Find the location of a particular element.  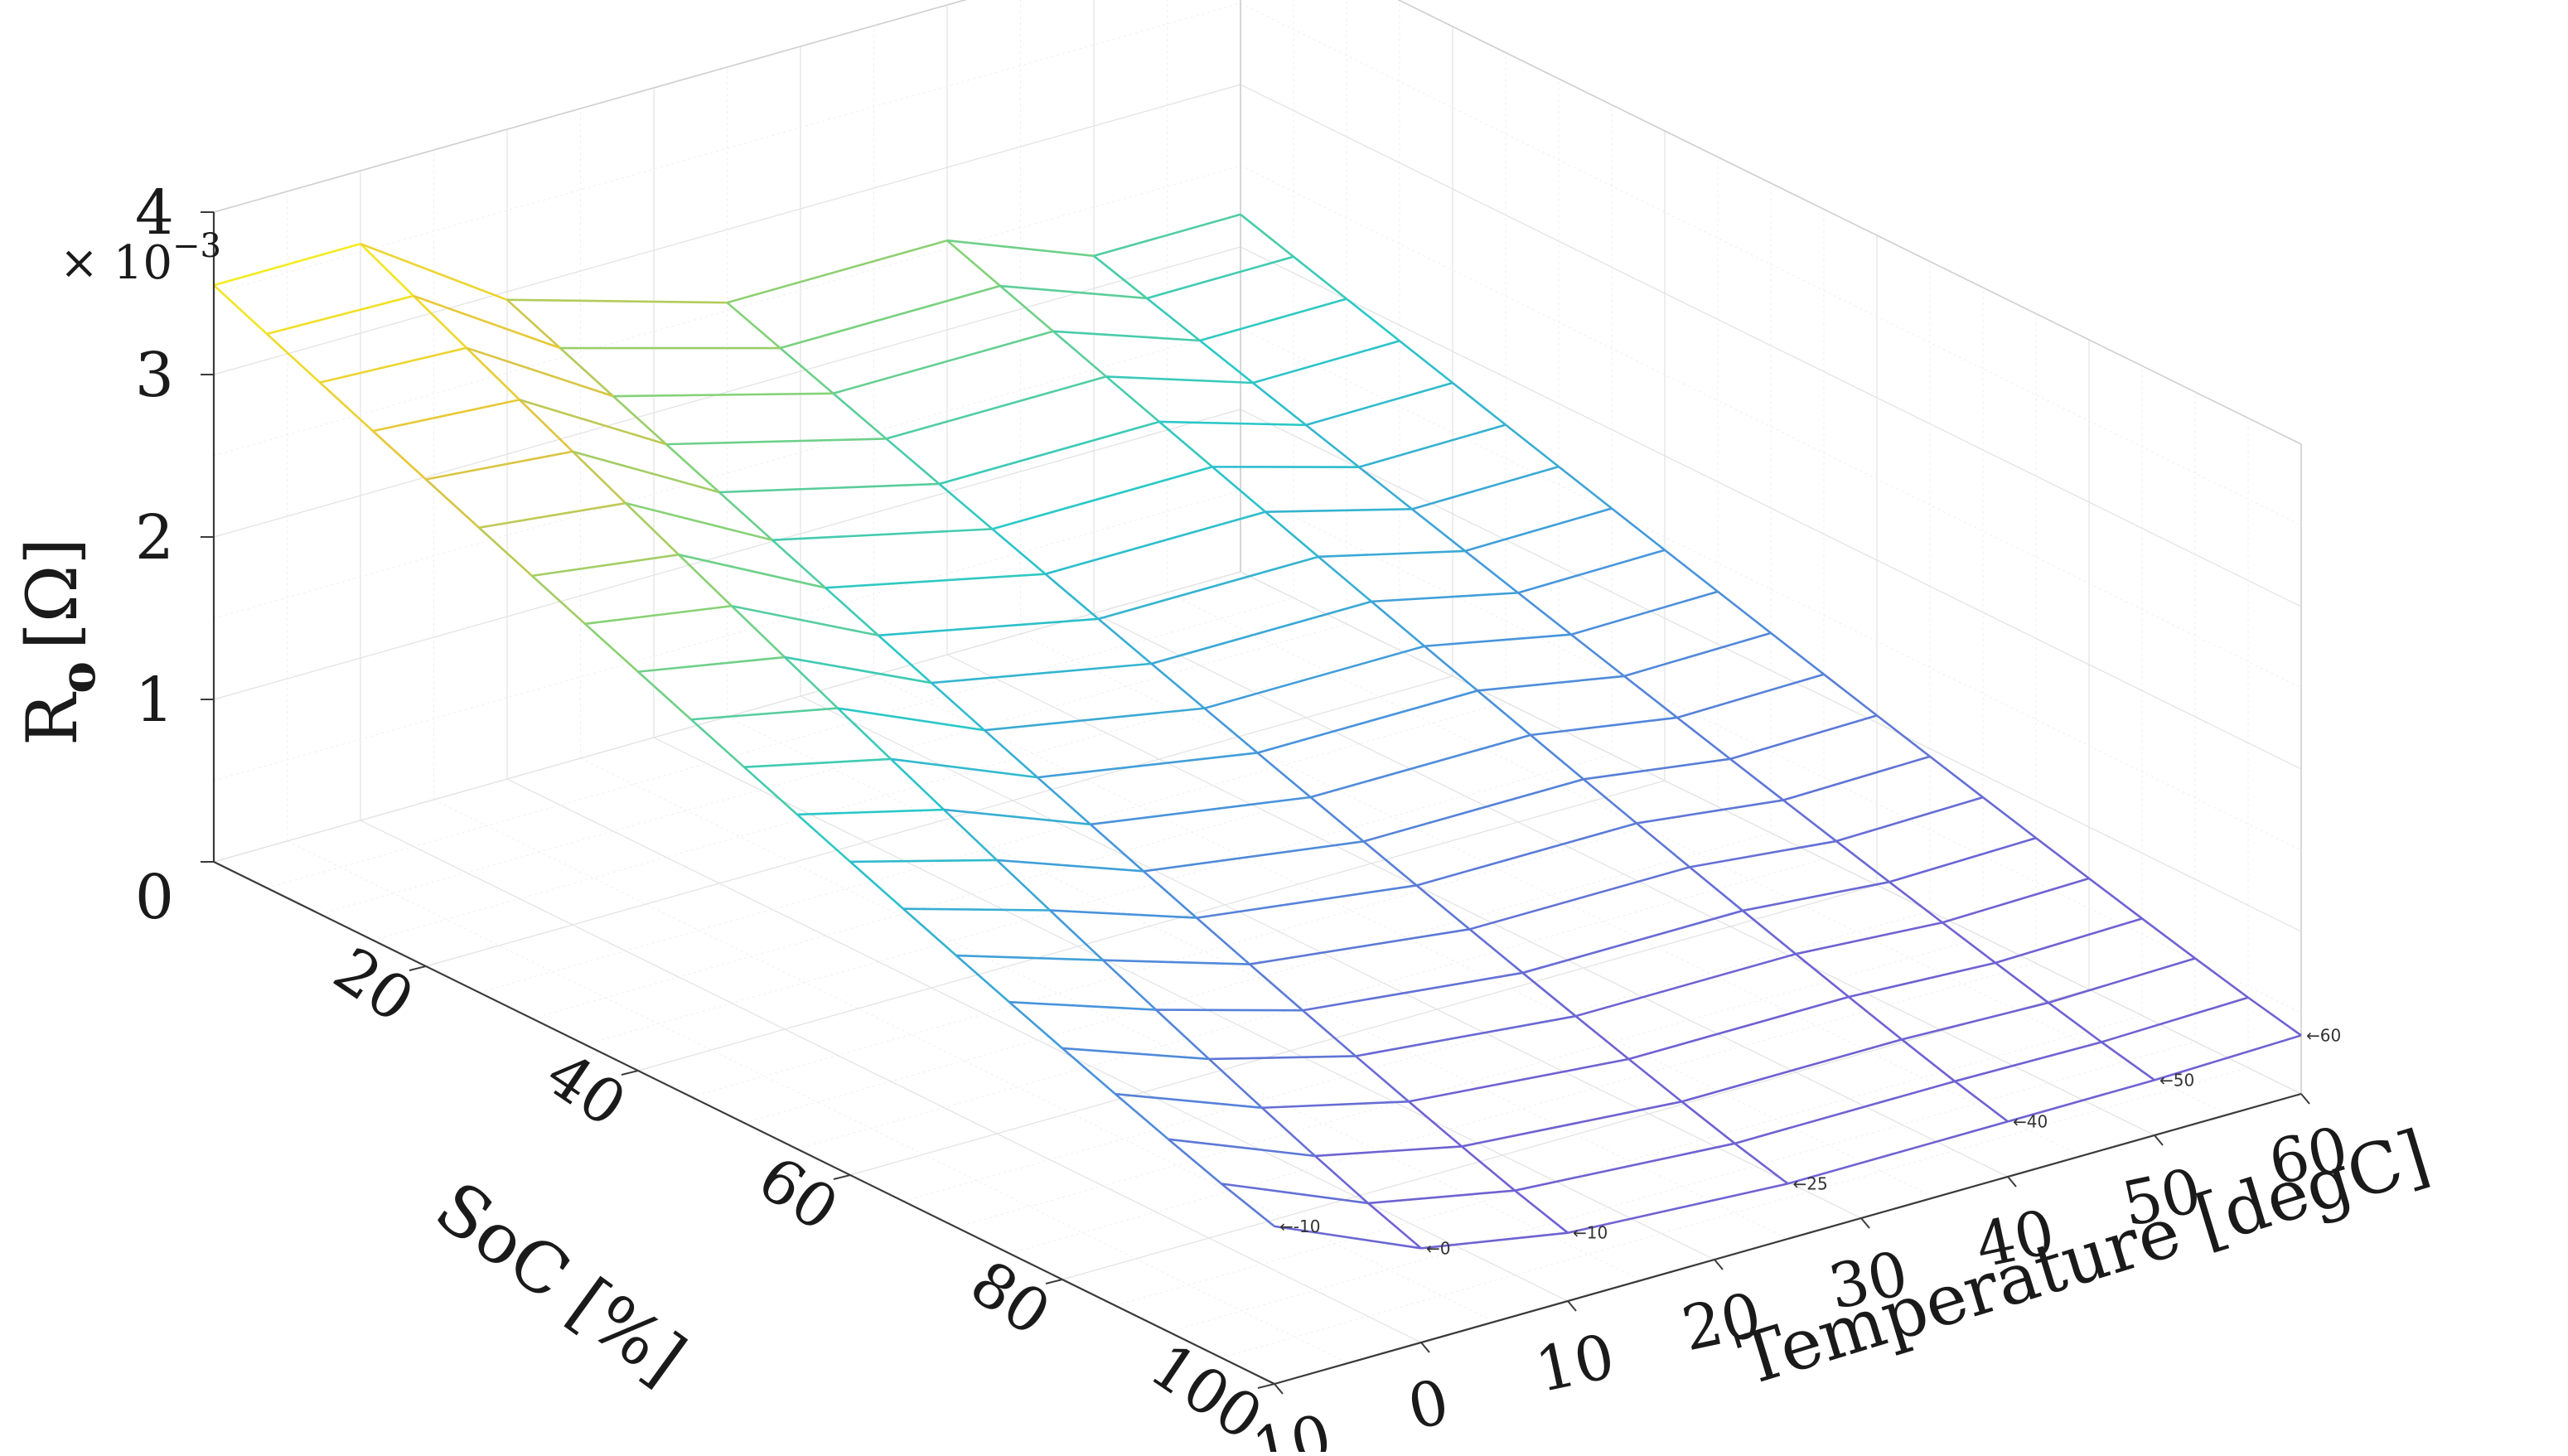

z-tick-label: 3 is located at coordinates (154, 375).